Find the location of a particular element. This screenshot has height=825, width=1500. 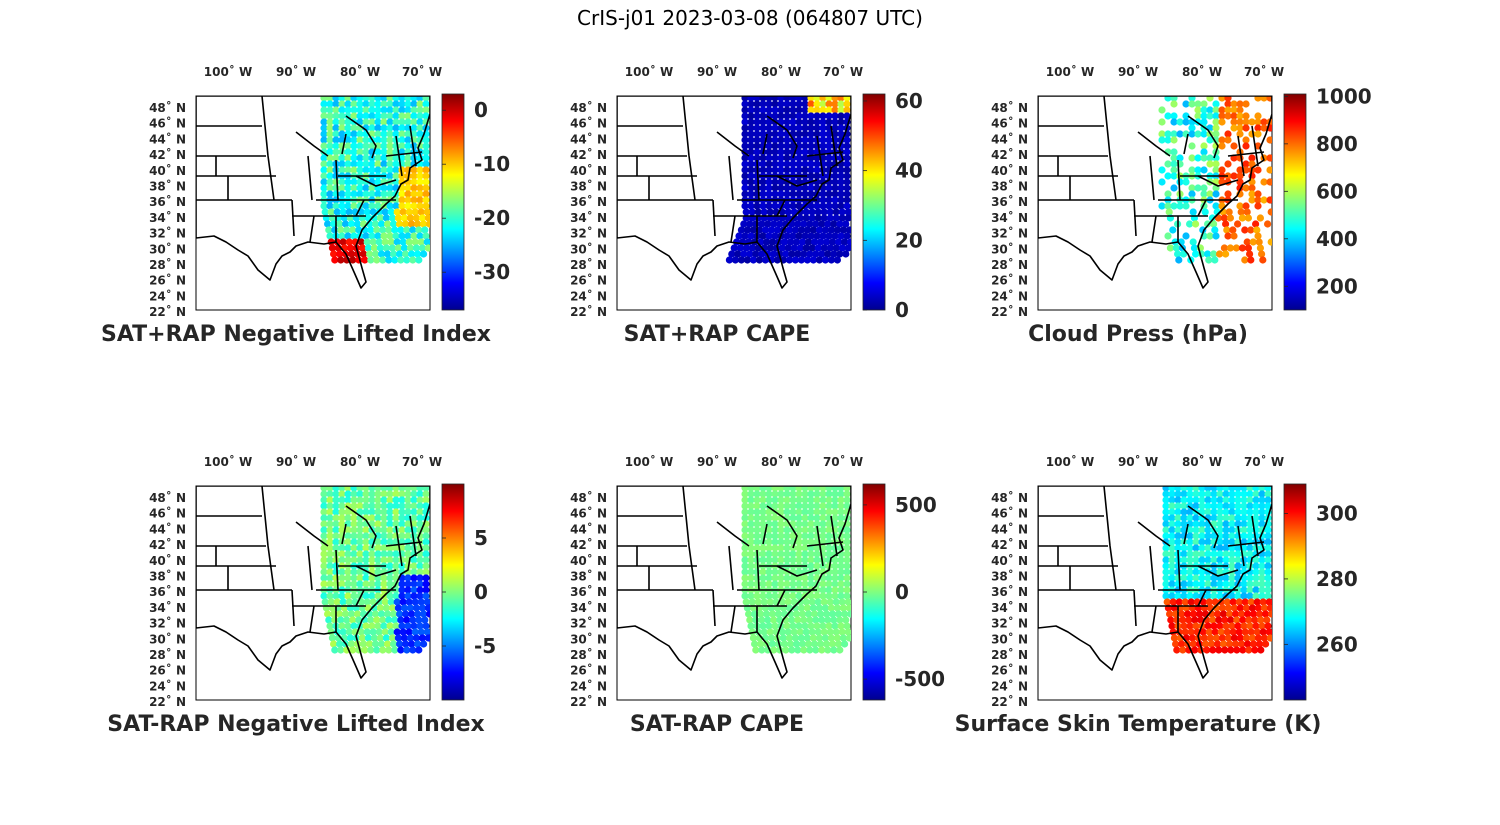

lat-label: 48˚ N is located at coordinates (1009, 107).